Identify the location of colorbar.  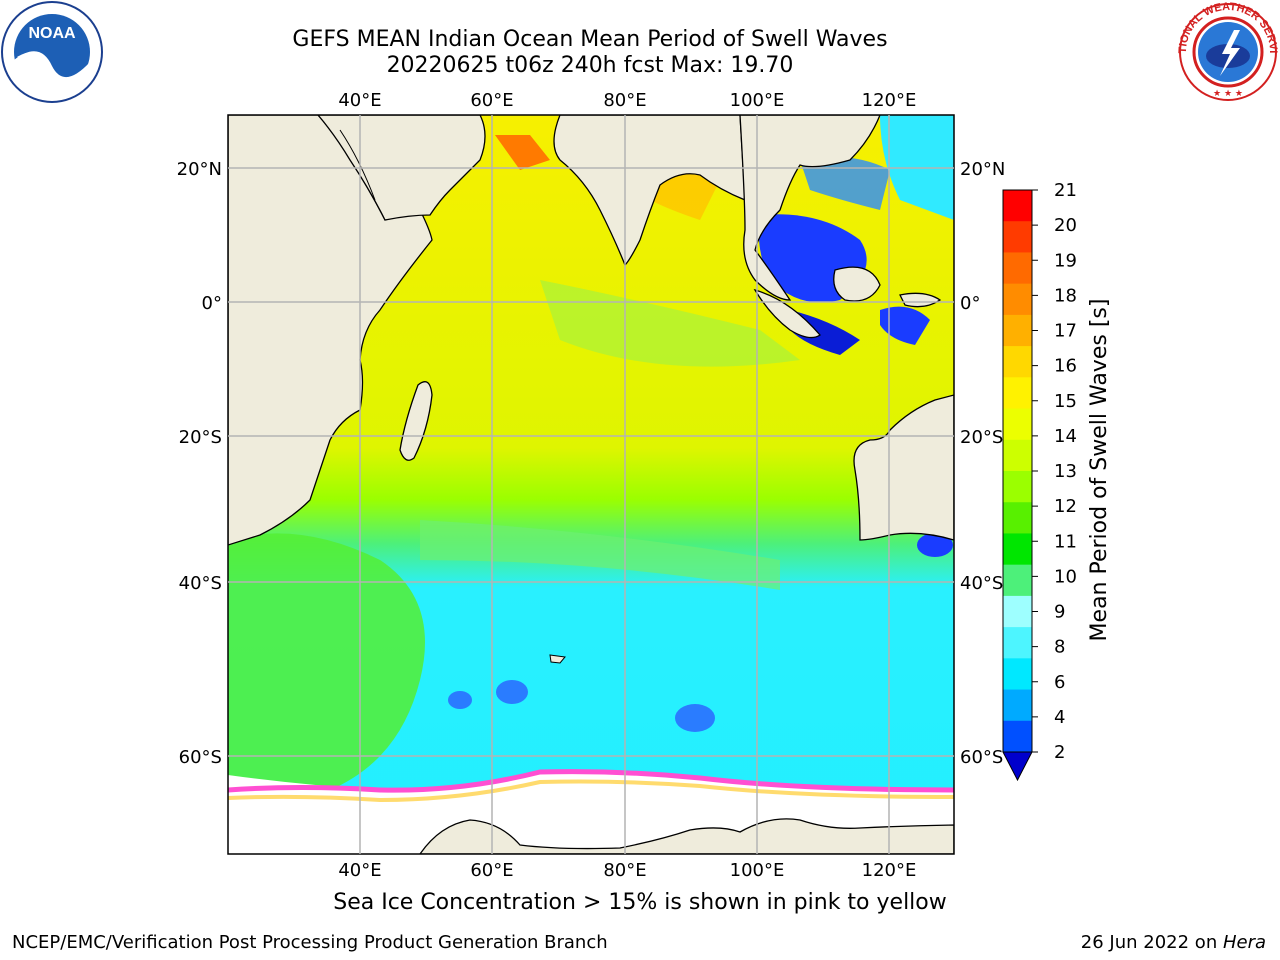
(1017, 485).